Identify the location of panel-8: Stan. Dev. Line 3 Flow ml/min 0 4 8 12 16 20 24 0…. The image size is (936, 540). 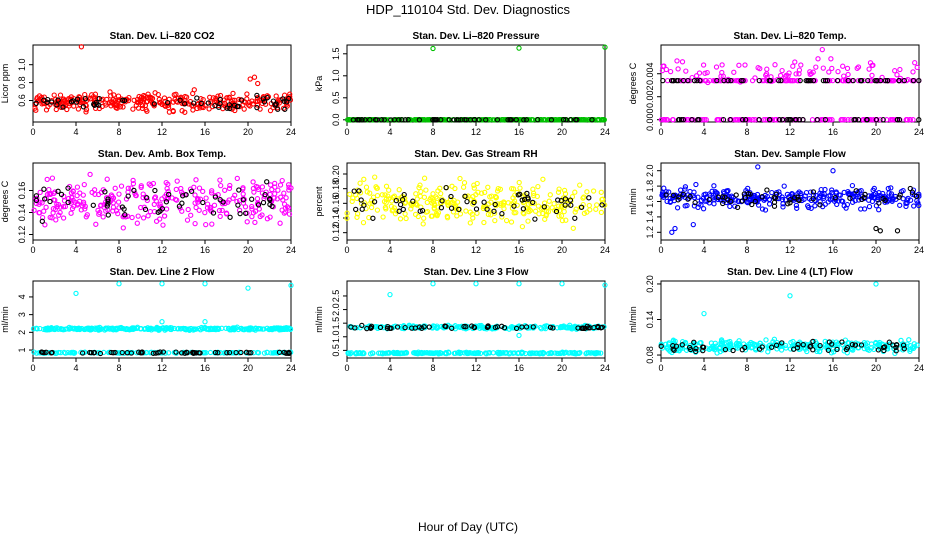
(462, 320).